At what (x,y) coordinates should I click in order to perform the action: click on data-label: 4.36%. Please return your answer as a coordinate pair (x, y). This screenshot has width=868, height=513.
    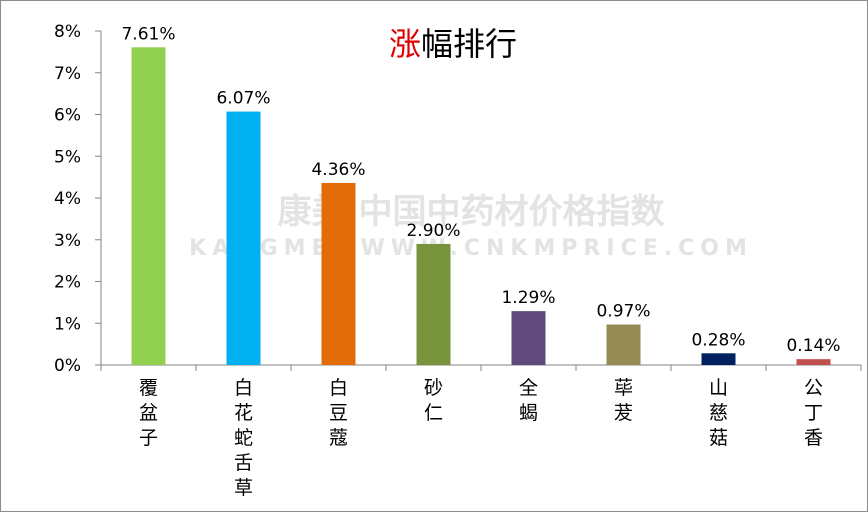
    Looking at the image, I should click on (338, 170).